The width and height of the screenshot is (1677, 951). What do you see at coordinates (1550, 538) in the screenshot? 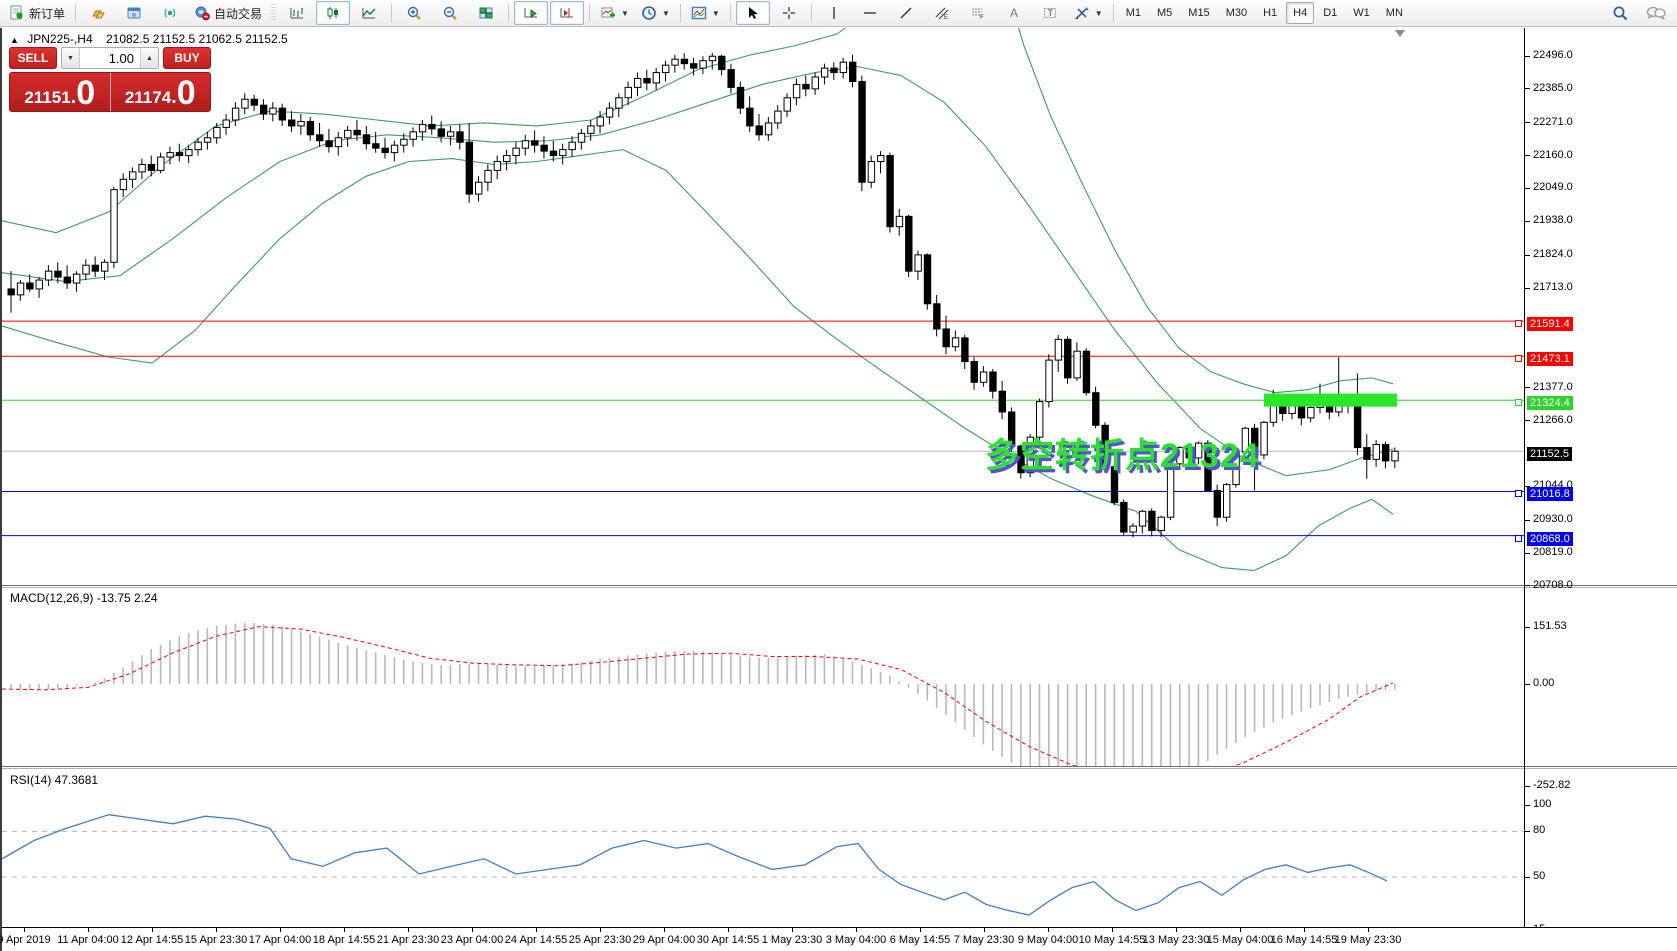
I see `price-level-badge-20868.0: 20868.0` at bounding box center [1550, 538].